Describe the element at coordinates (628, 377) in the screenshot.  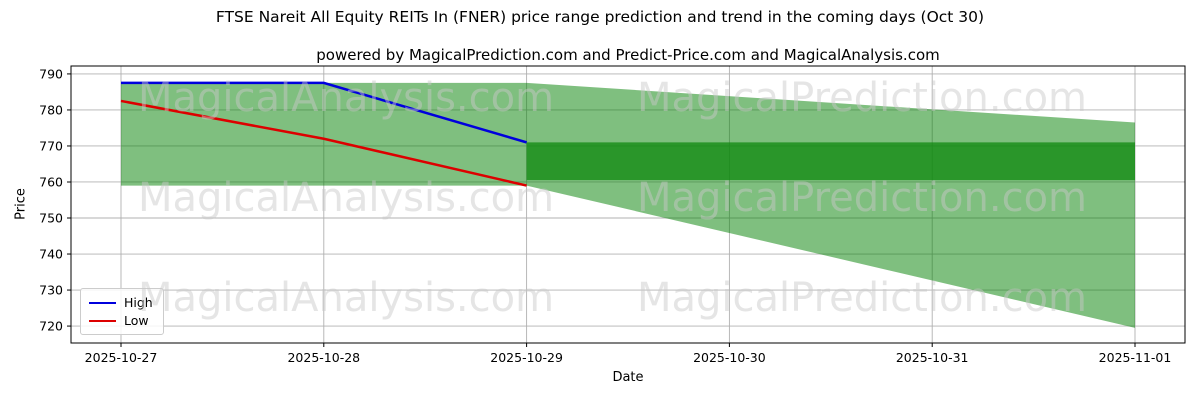
I see `x-axis-label: Date` at that location.